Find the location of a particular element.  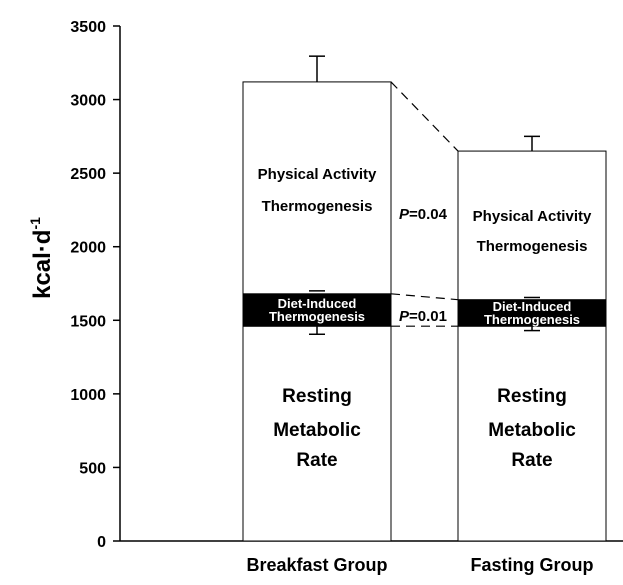

y-tick-label: 0 is located at coordinates (101, 542).